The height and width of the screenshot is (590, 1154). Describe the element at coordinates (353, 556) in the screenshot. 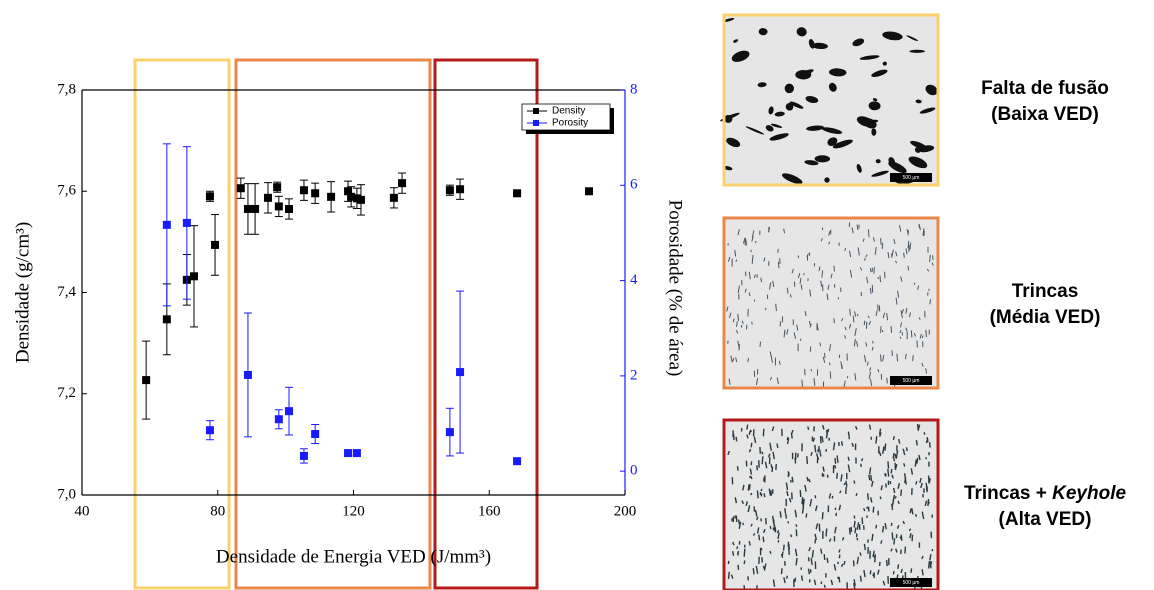

I see `x-axis-label: Densidade de Energia VED (J/mm³)` at that location.